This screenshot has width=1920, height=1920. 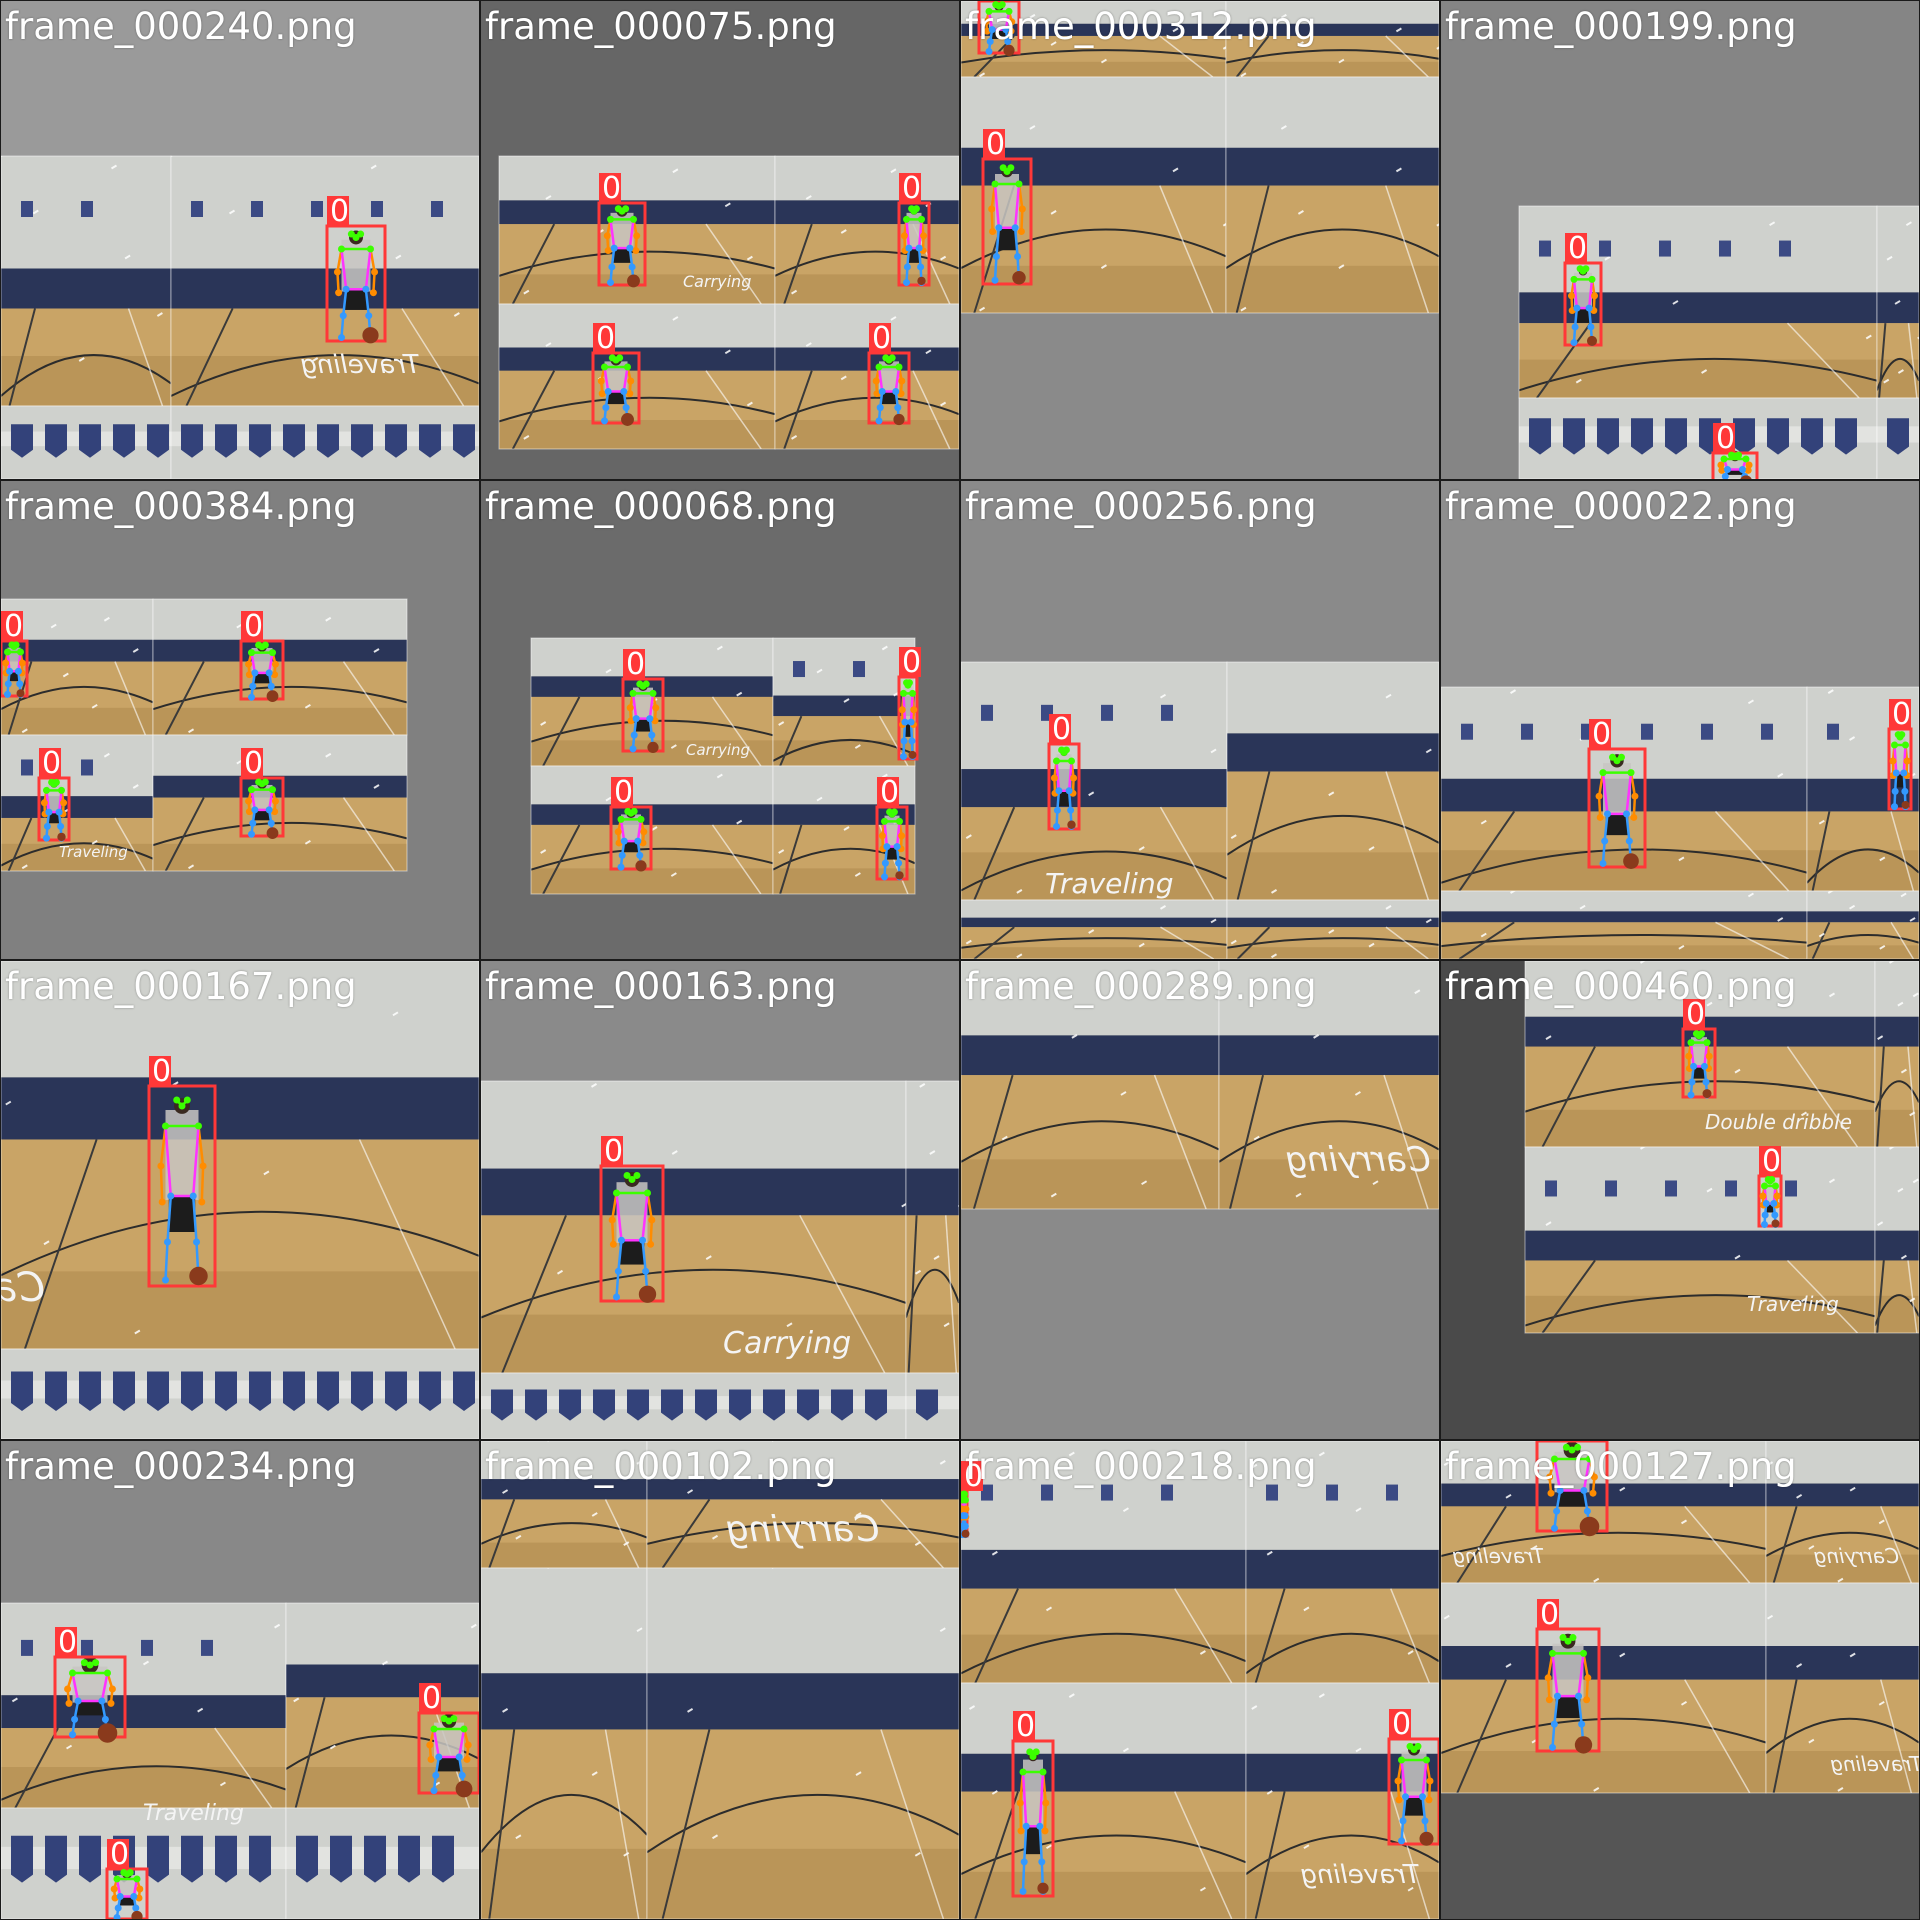 I want to click on tile-canvas: 0 0 Double dribble Traveling, so click(x=1721, y=1147).